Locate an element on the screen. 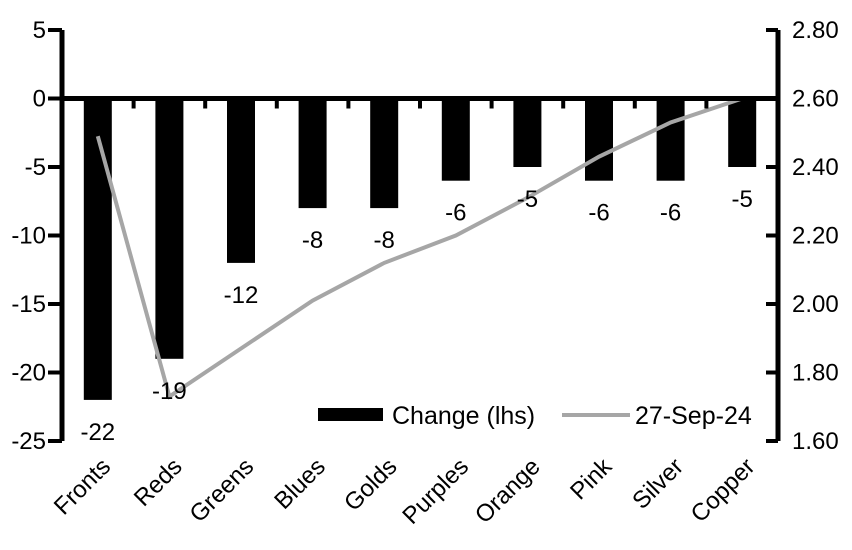 The image size is (852, 550). bar-value-label: -22 is located at coordinates (97, 432).